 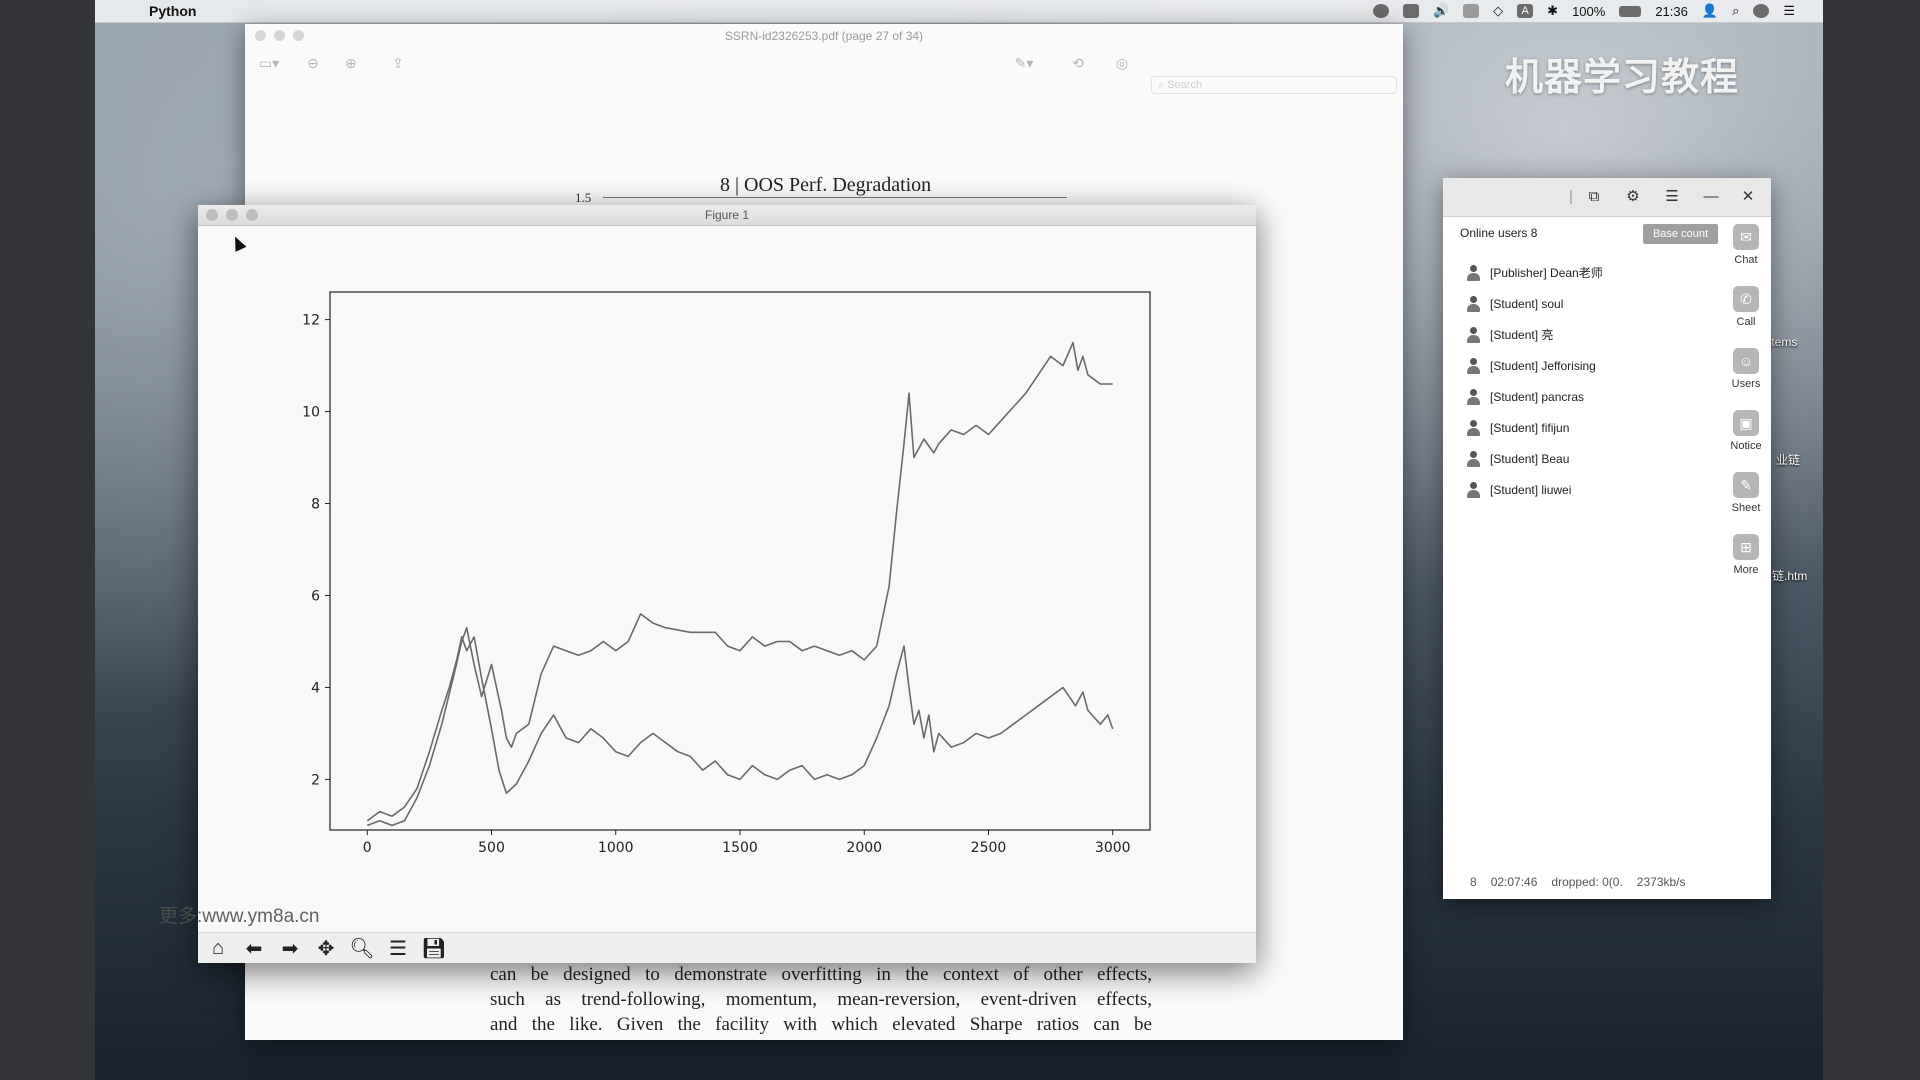 I want to click on y-tick-label: 8, so click(x=315, y=505).